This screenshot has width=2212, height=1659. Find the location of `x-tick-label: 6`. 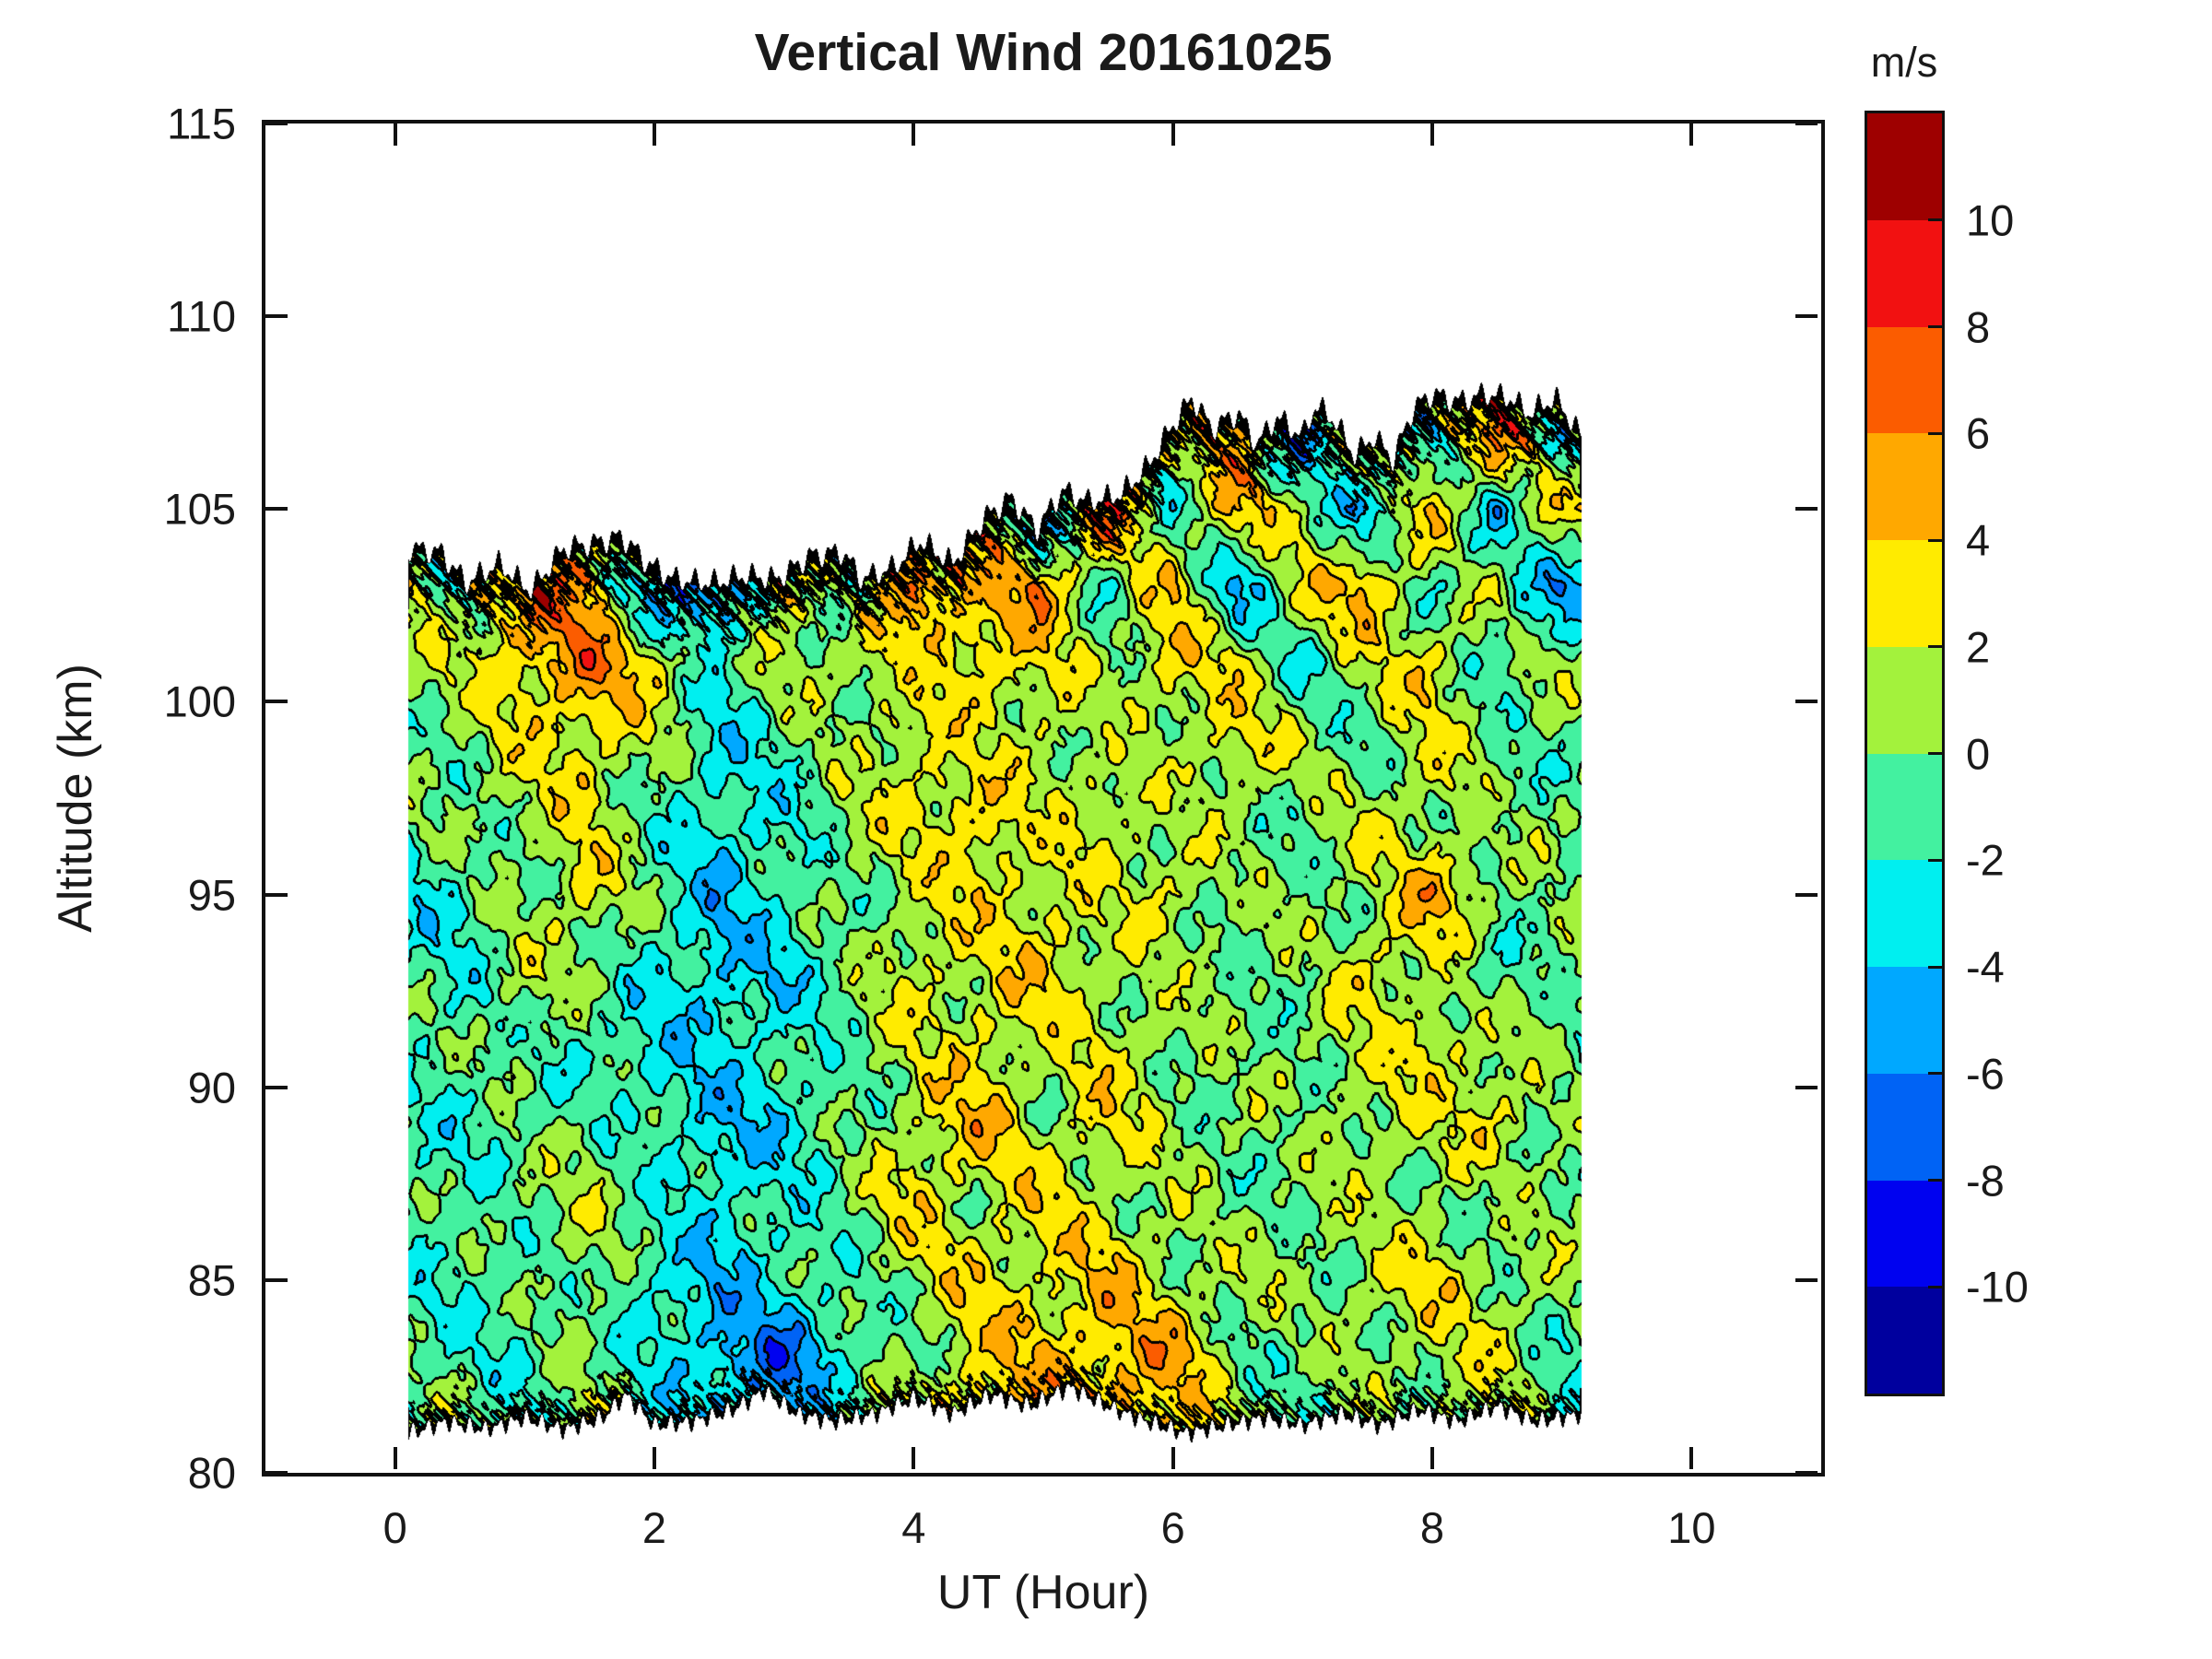

x-tick-label: 6 is located at coordinates (1172, 1527).